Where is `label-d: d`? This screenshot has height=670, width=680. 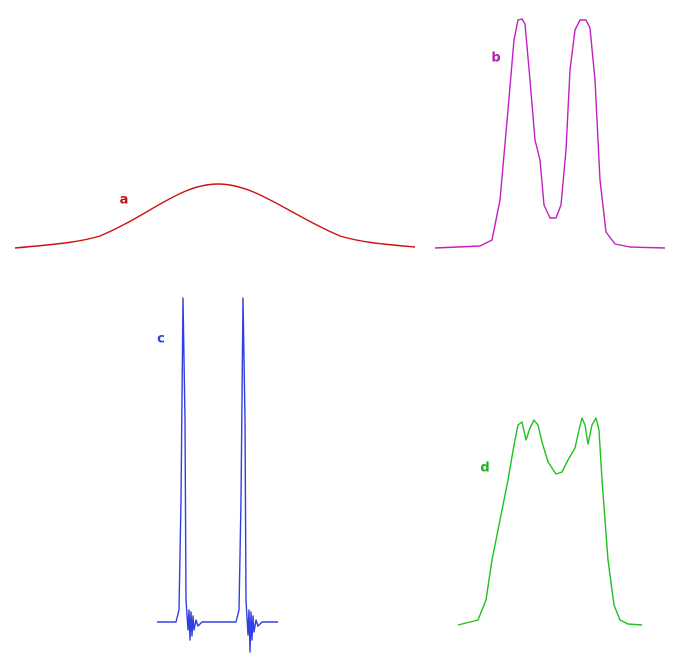 label-d: d is located at coordinates (484, 468).